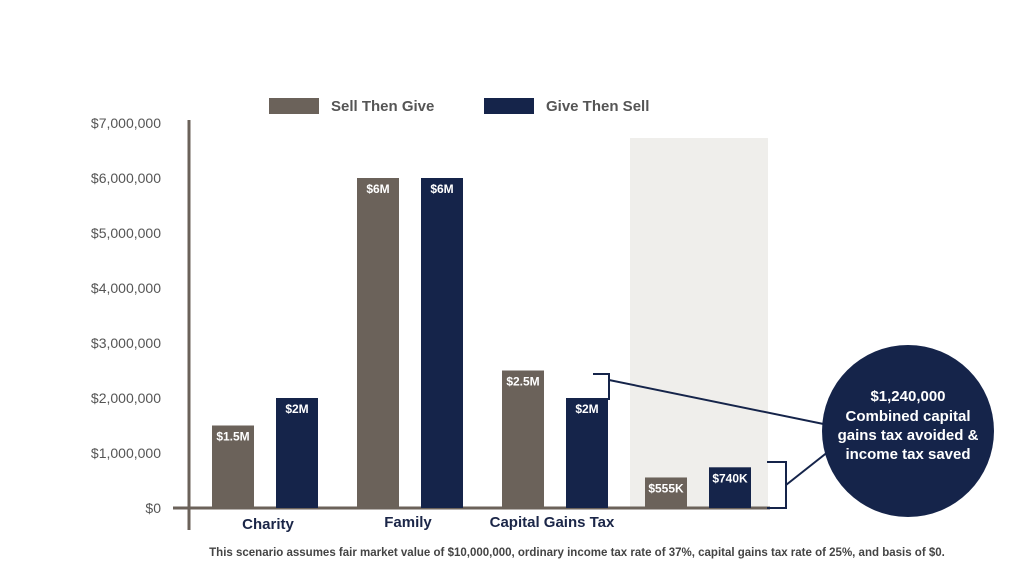 This screenshot has height=579, width=1030. Describe the element at coordinates (908, 435) in the screenshot. I see `callout-text: gains tax avoided &` at that location.